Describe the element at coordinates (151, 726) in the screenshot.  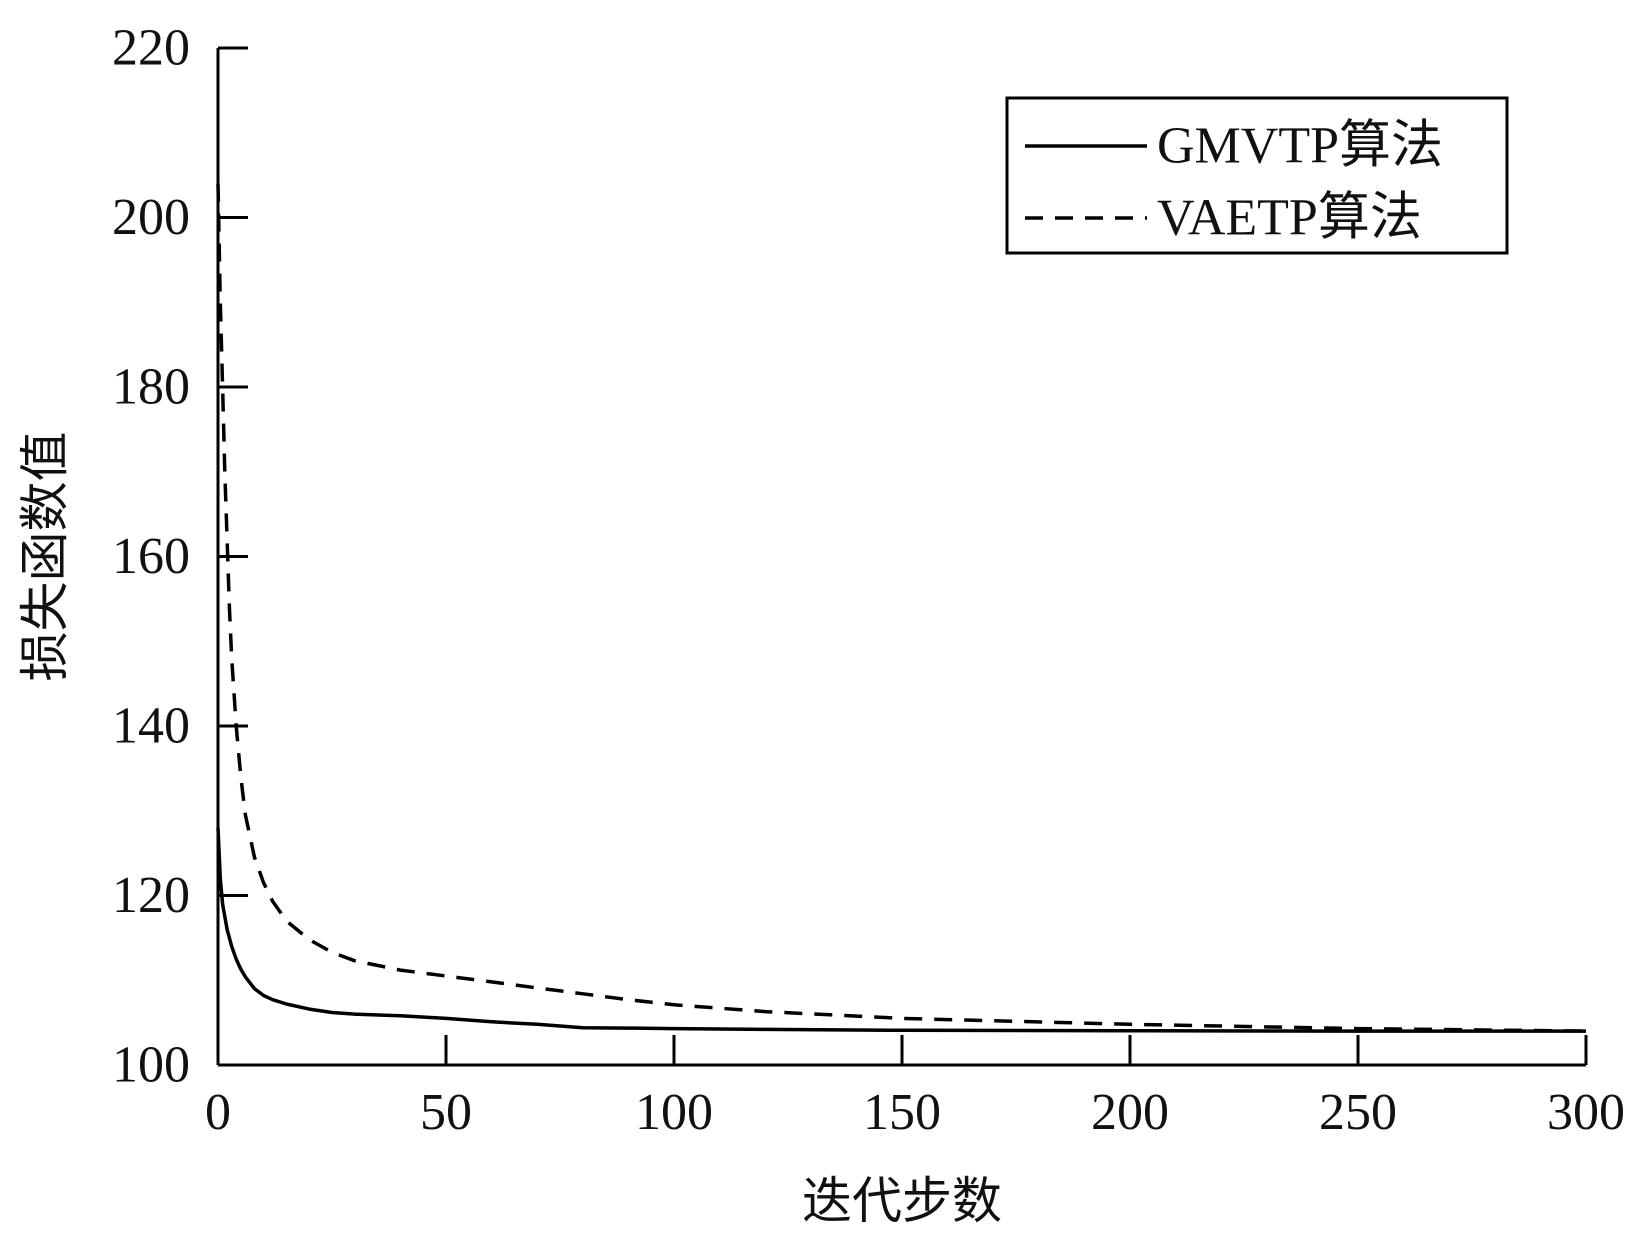
I see `y-tick-label: 140` at that location.